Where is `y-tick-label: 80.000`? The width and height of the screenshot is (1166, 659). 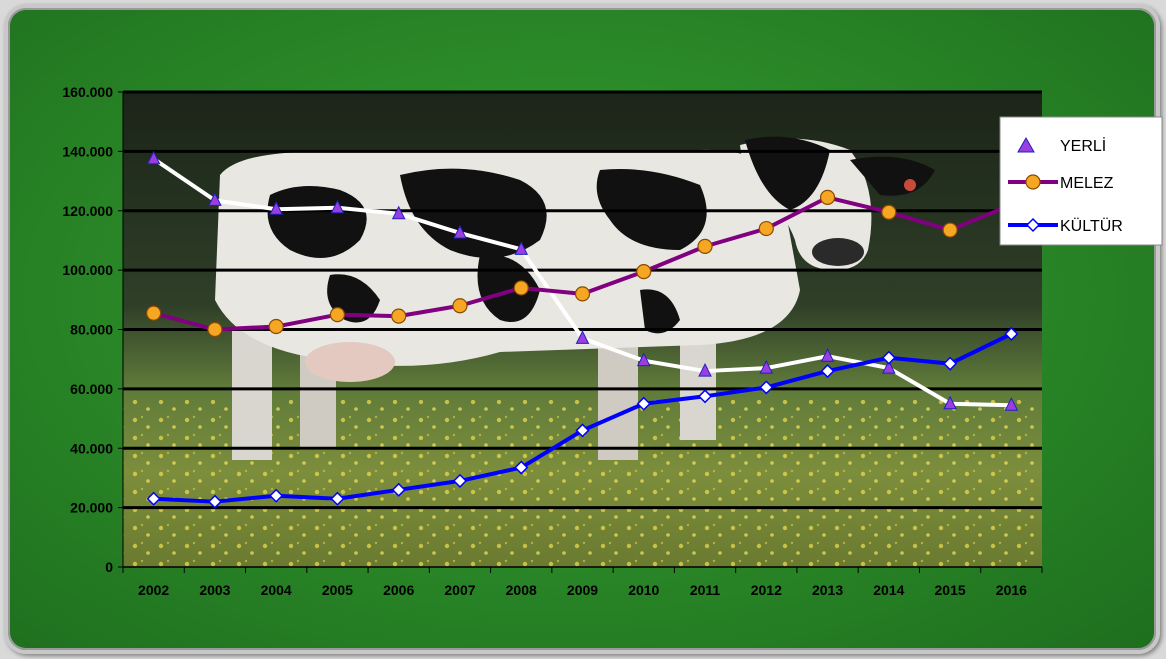 y-tick-label: 80.000 is located at coordinates (91, 330).